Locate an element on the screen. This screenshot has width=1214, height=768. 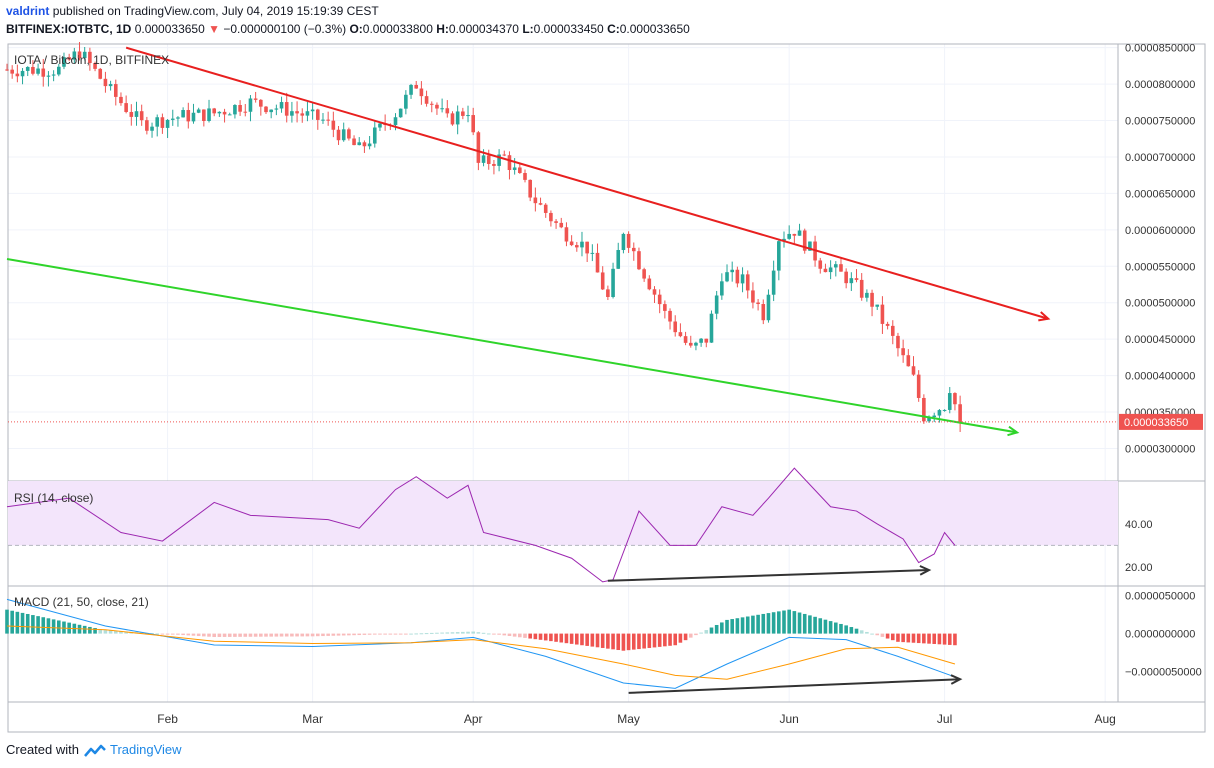
down-arrow-icon: ▼ is located at coordinates (214, 29).